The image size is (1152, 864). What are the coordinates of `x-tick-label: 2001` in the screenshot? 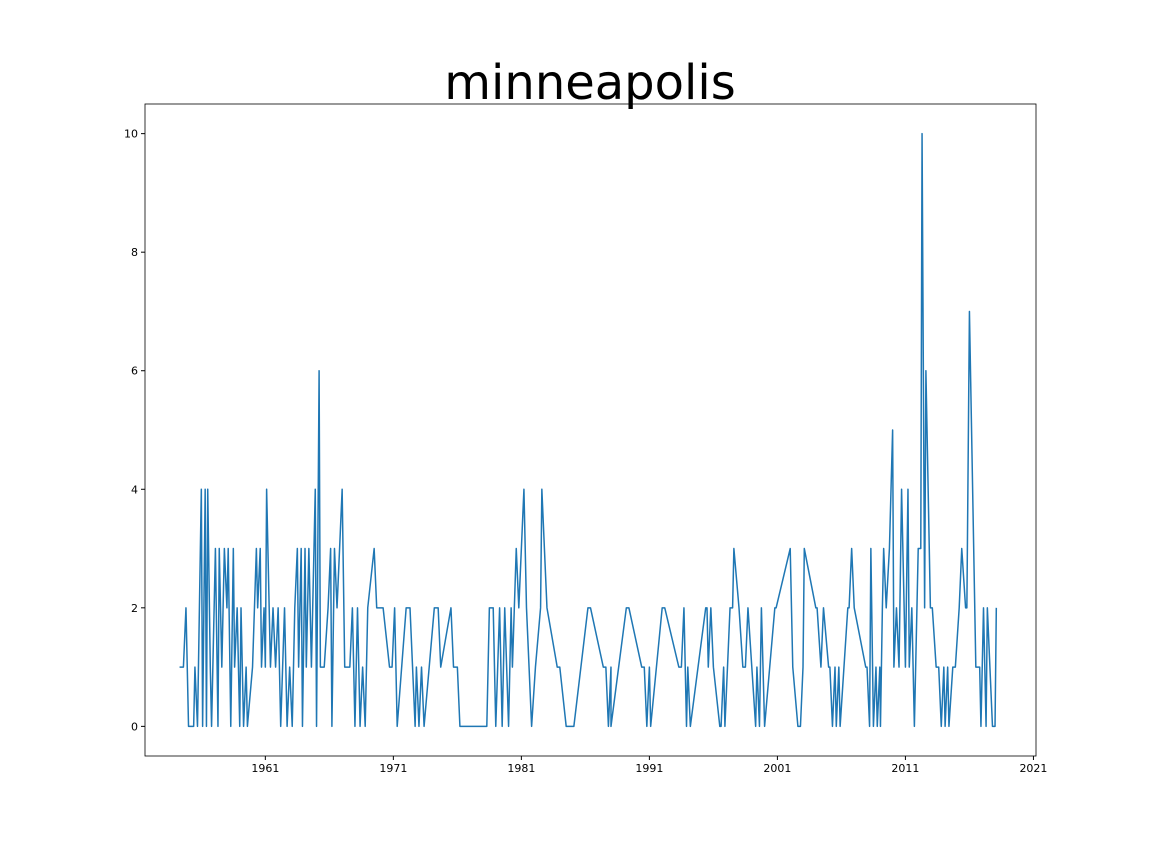 It's located at (777, 768).